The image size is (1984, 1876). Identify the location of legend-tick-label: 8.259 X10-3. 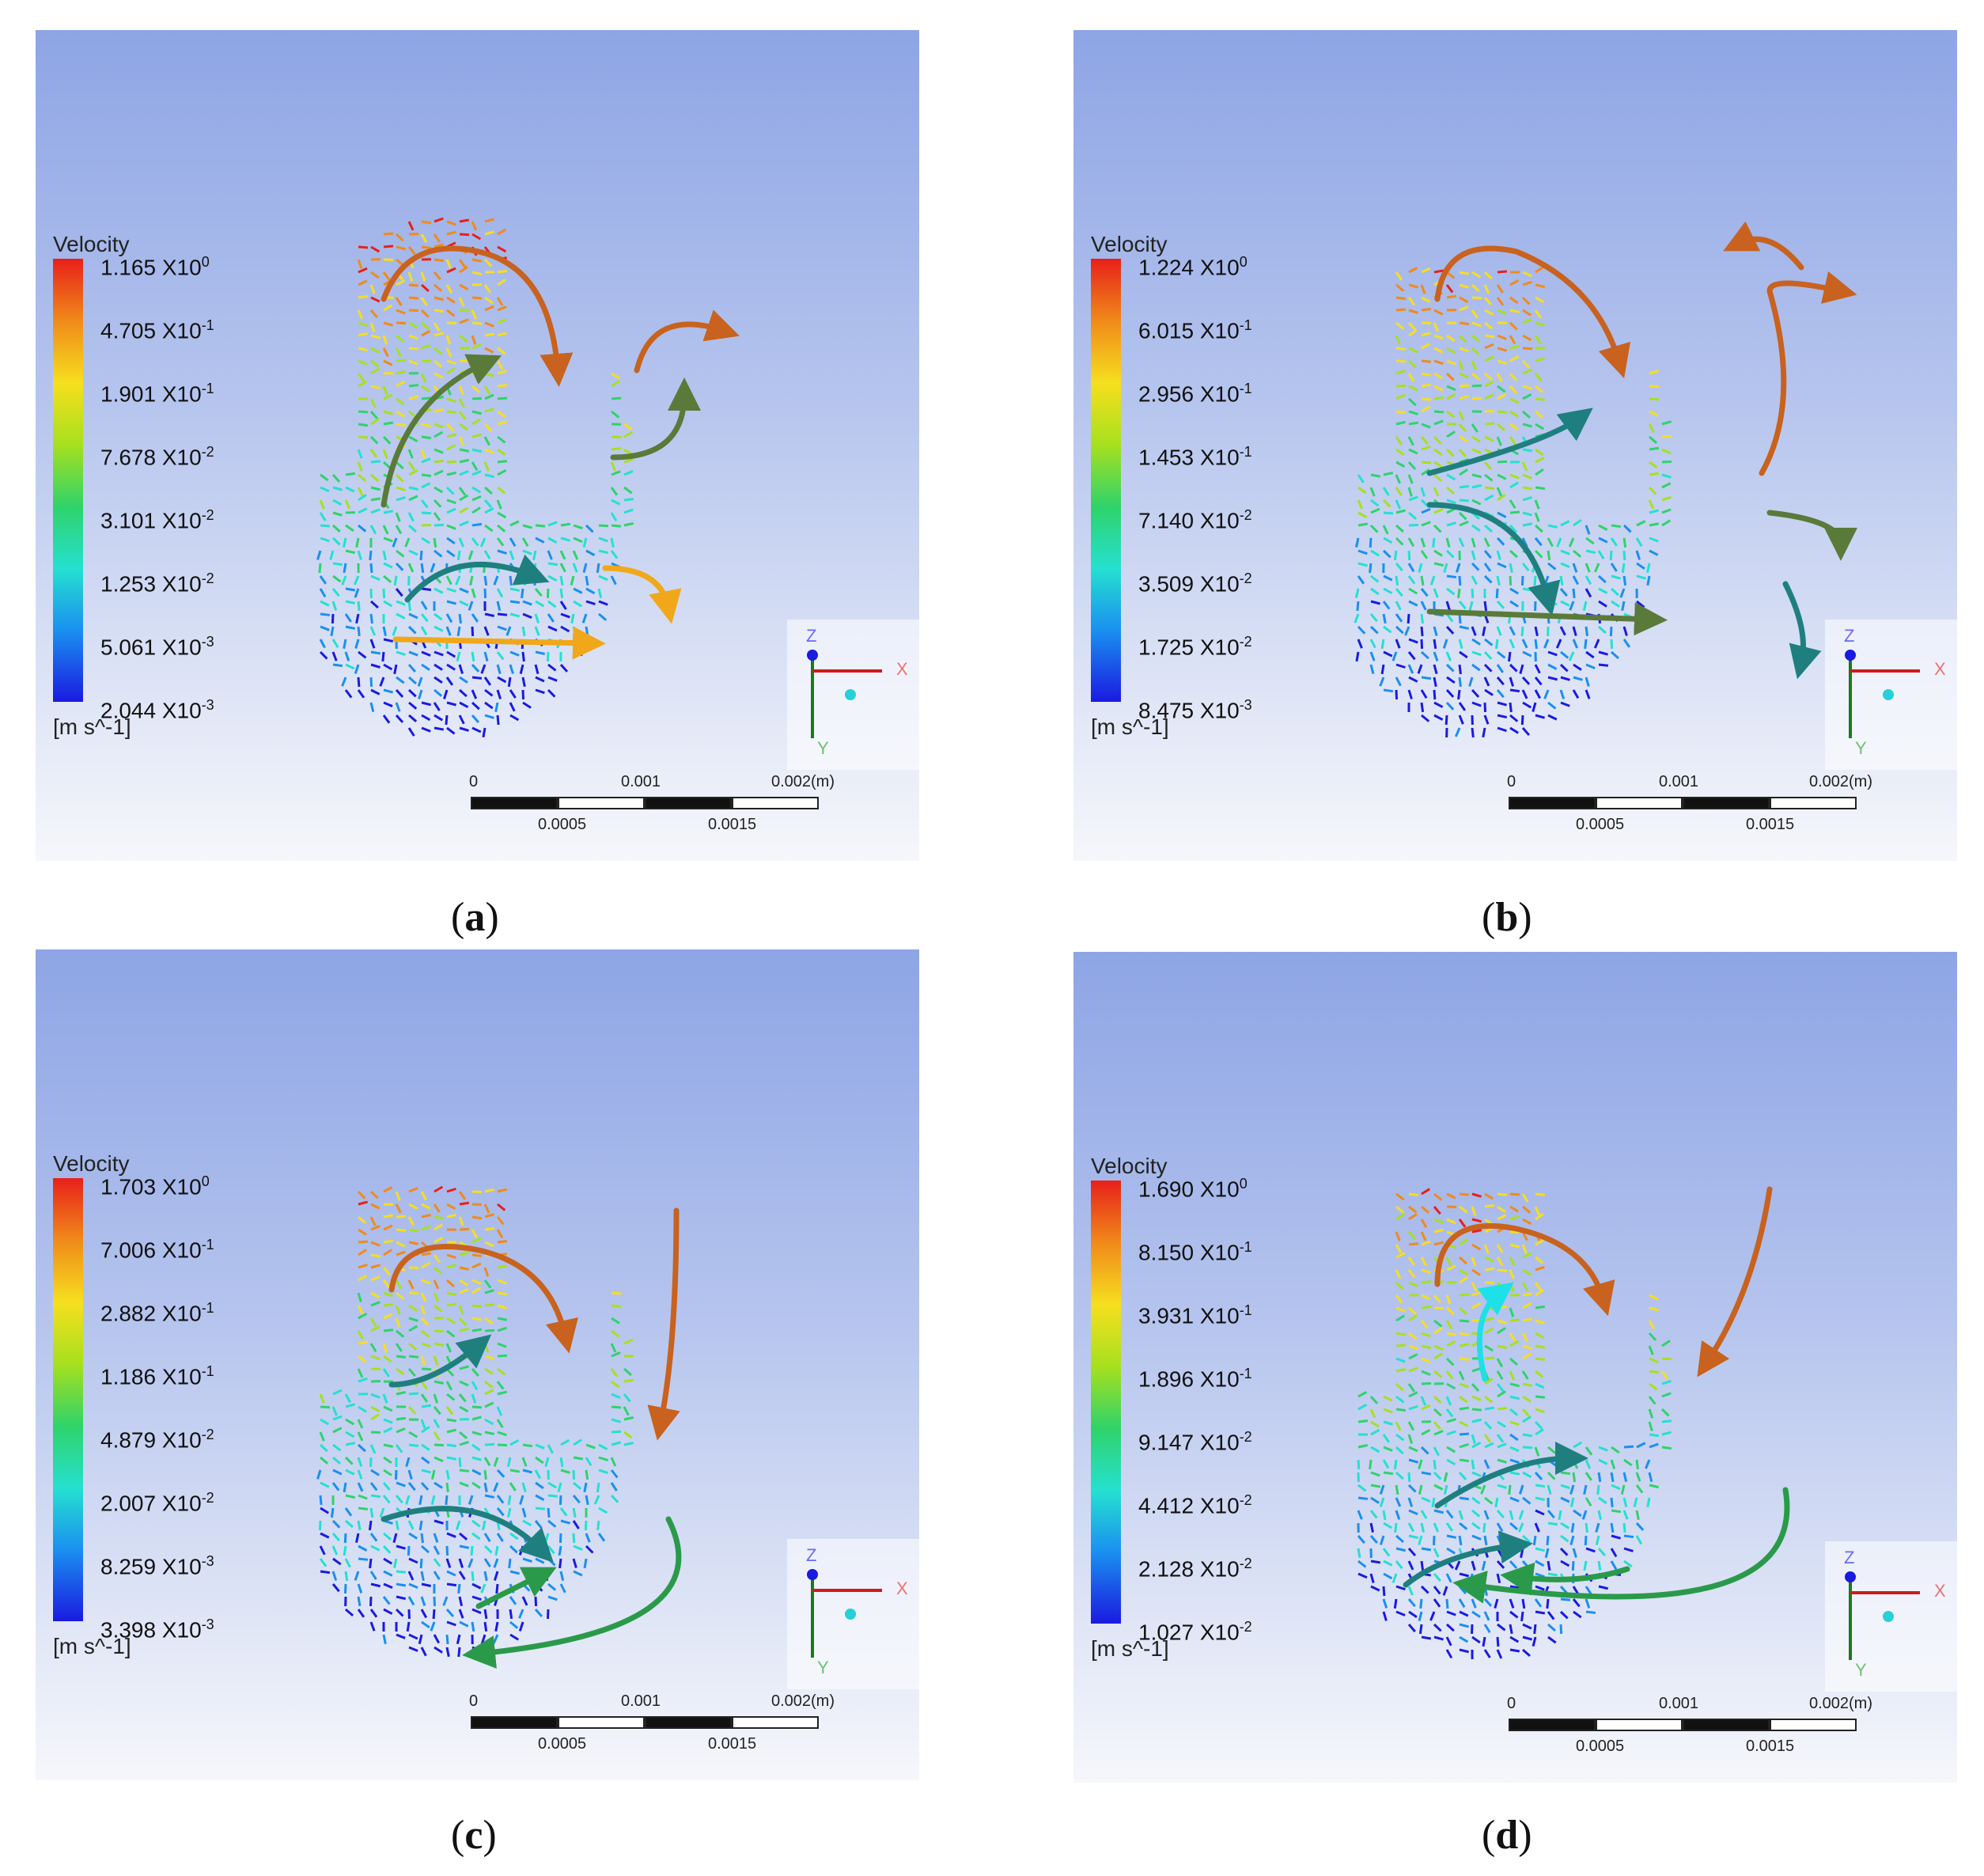
(157, 1566).